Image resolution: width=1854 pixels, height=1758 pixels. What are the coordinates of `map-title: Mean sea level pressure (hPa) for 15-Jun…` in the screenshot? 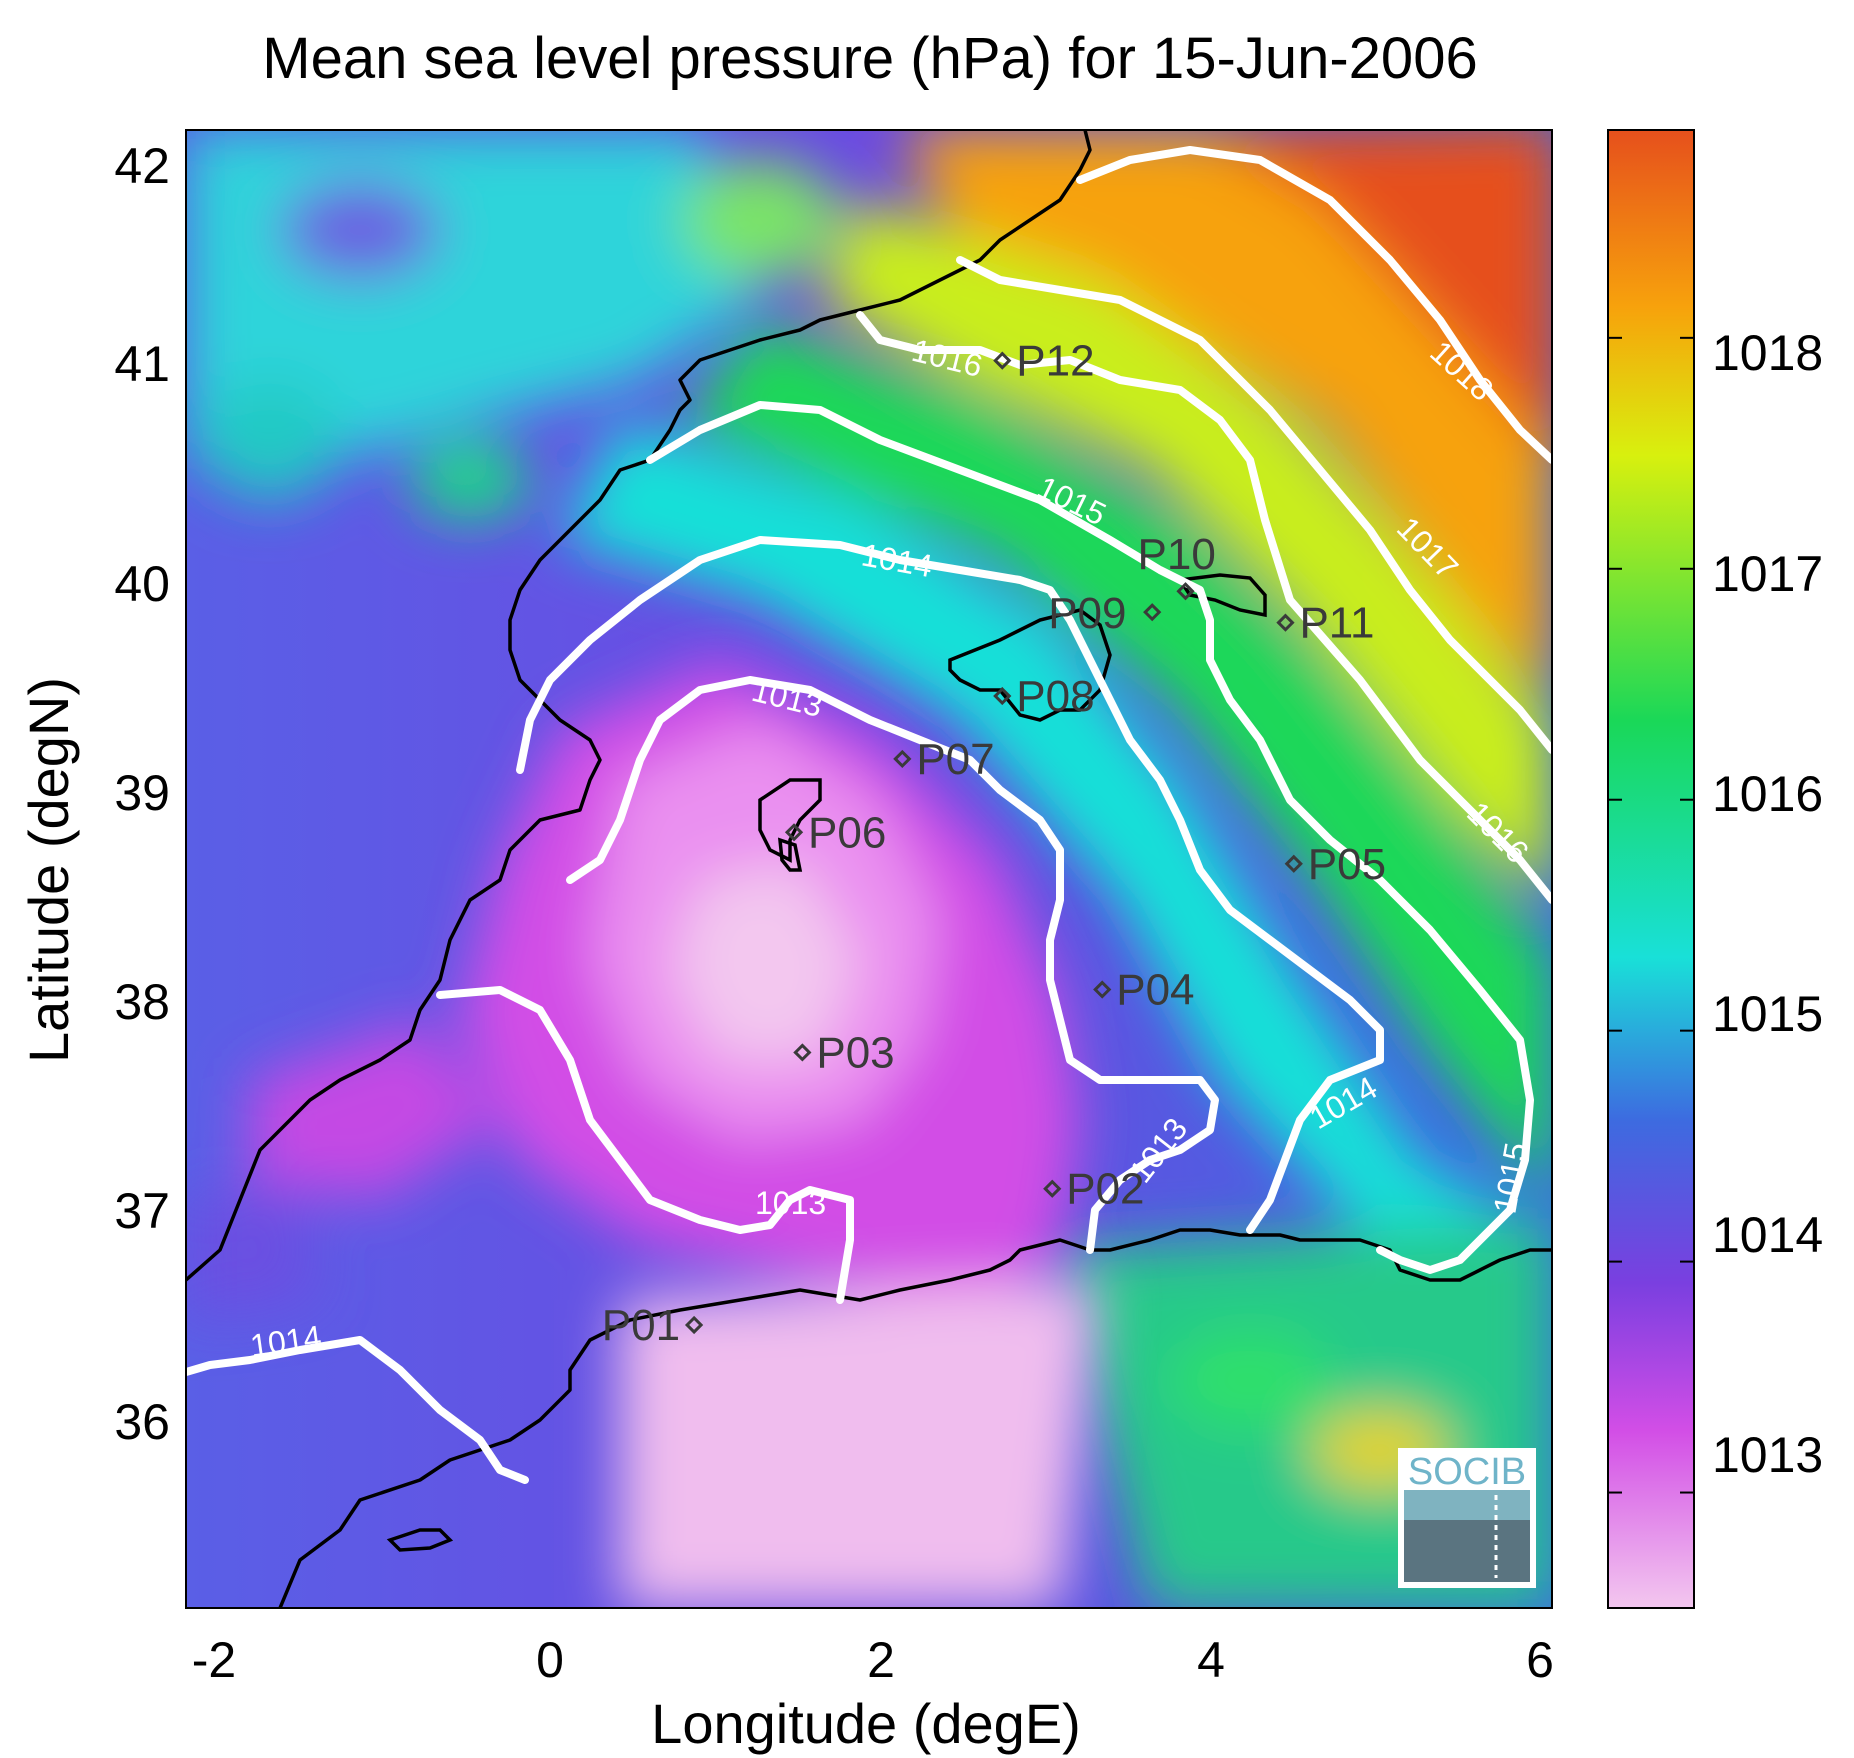 It's located at (869, 58).